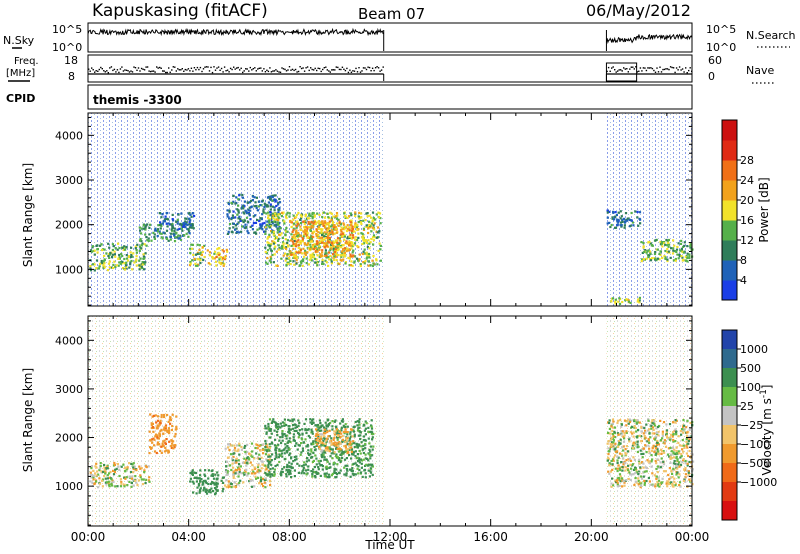  What do you see at coordinates (715, 60) in the screenshot?
I see `nave-right-tick-top: 60` at bounding box center [715, 60].